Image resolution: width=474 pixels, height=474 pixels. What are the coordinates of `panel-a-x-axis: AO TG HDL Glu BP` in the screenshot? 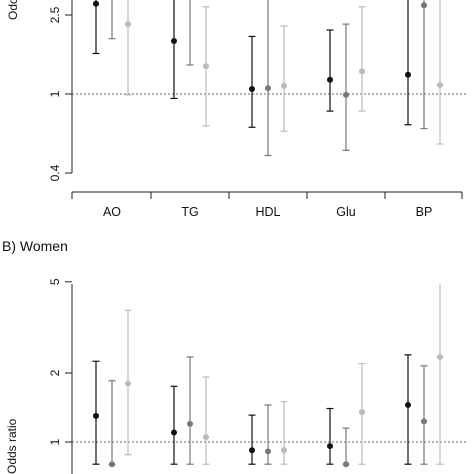 It's located at (267, 205).